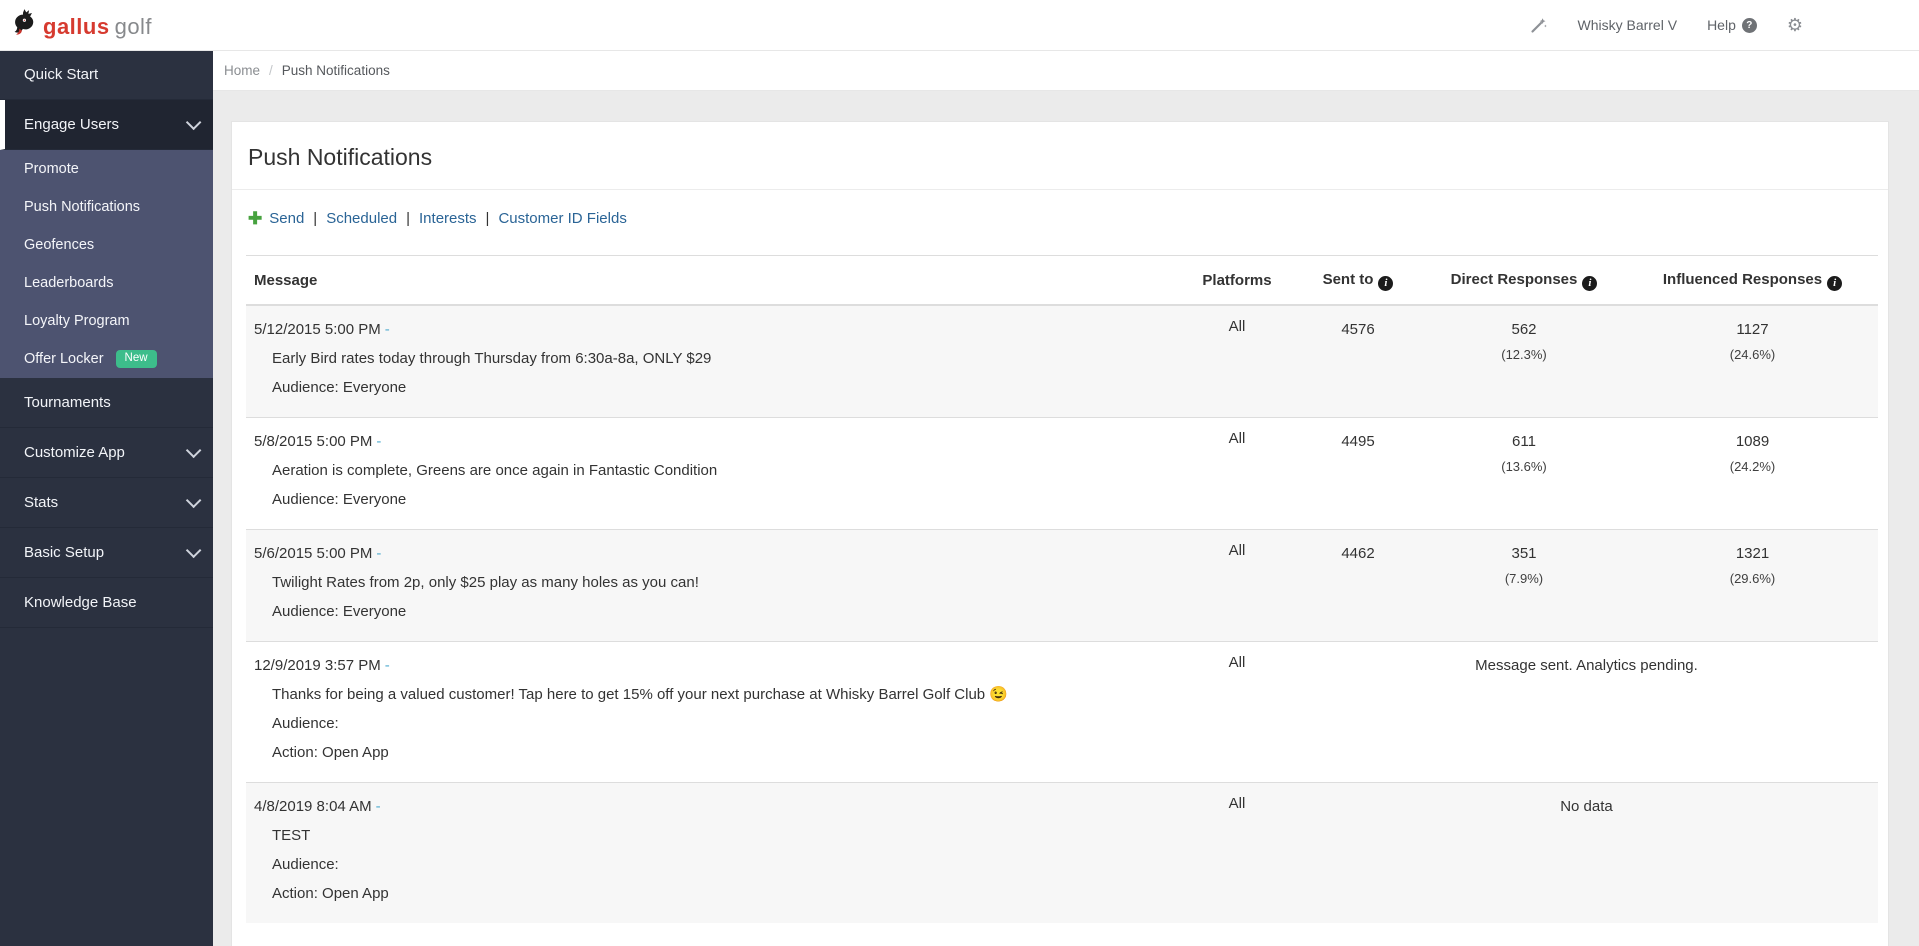  What do you see at coordinates (1237, 280) in the screenshot?
I see `column-header-platforms: Platforms` at bounding box center [1237, 280].